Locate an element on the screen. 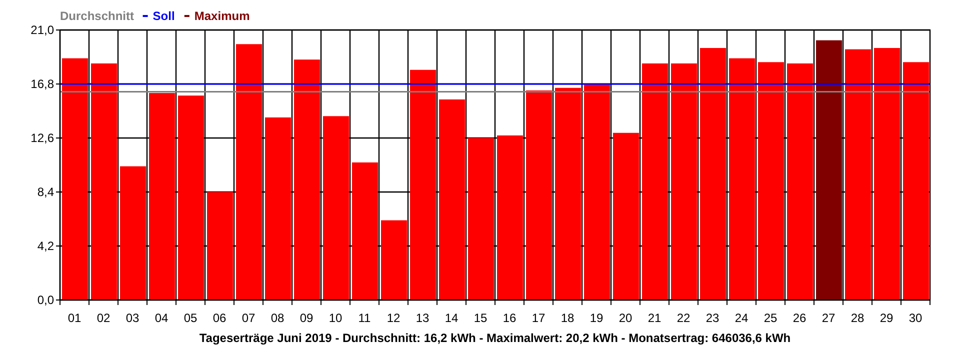 This screenshot has width=960, height=360. x-tick-label: 02 is located at coordinates (103, 318).